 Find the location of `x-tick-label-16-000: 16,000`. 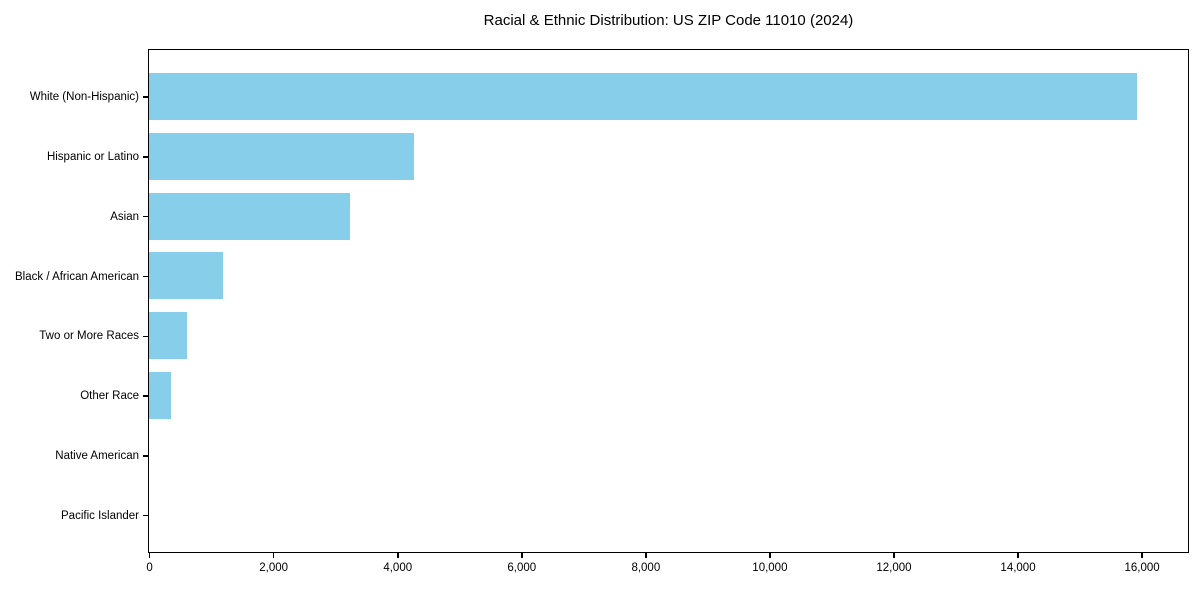

x-tick-label-16-000: 16,000 is located at coordinates (1142, 567).